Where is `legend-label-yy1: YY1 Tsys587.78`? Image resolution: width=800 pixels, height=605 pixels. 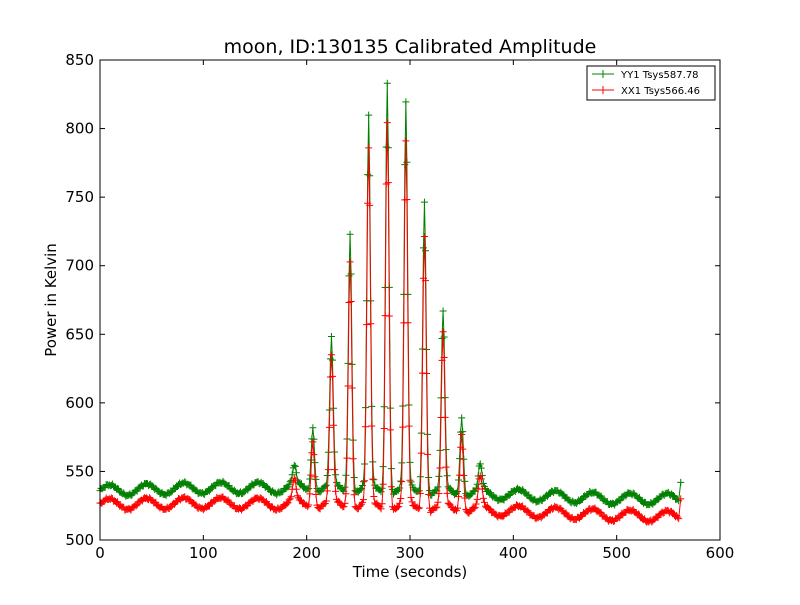
legend-label-yy1: YY1 Tsys587.78 is located at coordinates (659, 75).